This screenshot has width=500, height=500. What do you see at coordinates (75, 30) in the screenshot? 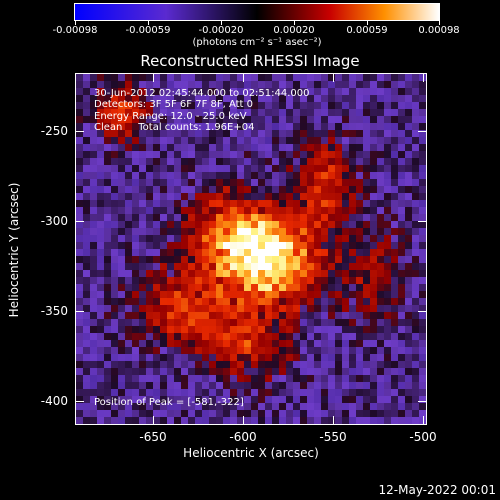
I see `colorbar-tick-label: -0.00098` at bounding box center [75, 30].